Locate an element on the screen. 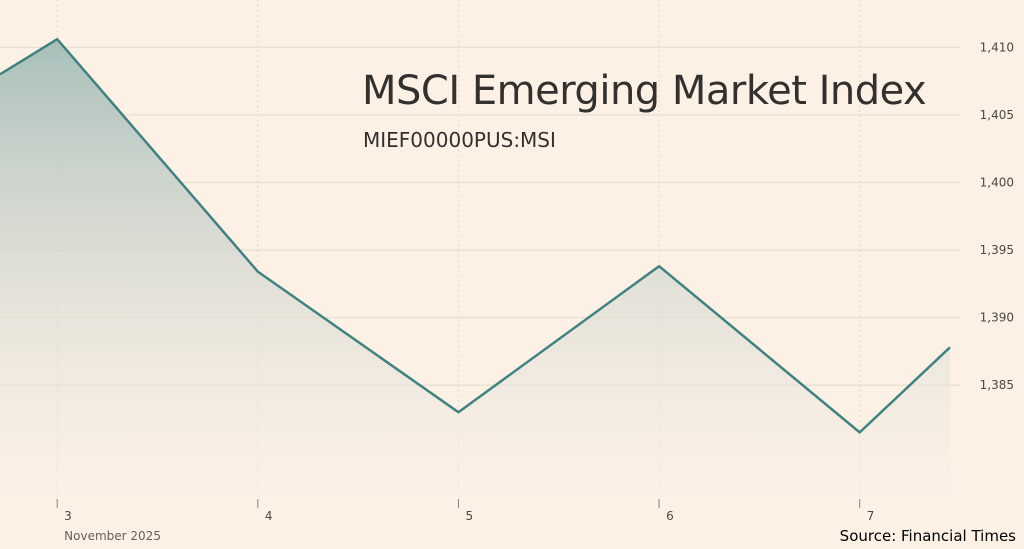  y-tick-label: 1,395 is located at coordinates (997, 250).